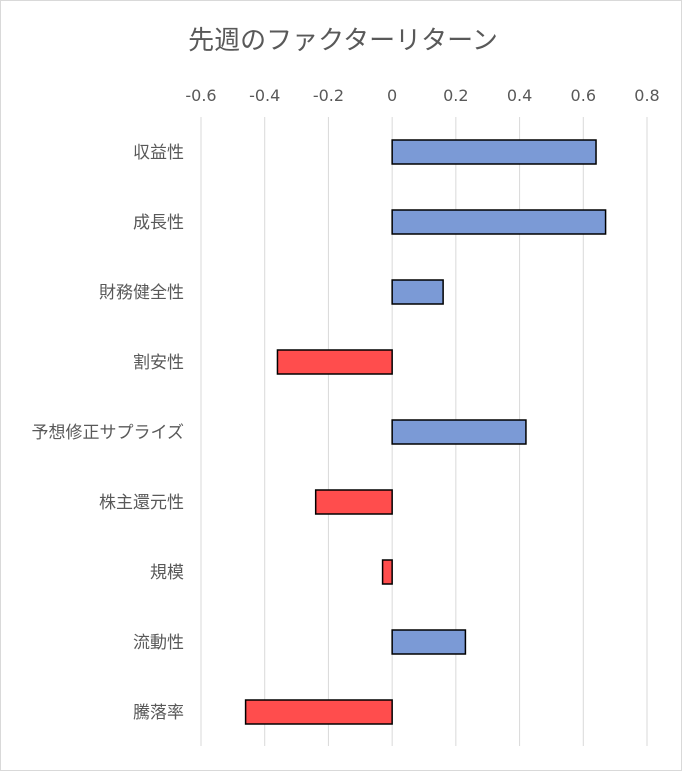 Image resolution: width=682 pixels, height=771 pixels. Describe the element at coordinates (158, 153) in the screenshot. I see `category-label: 収益性` at that location.